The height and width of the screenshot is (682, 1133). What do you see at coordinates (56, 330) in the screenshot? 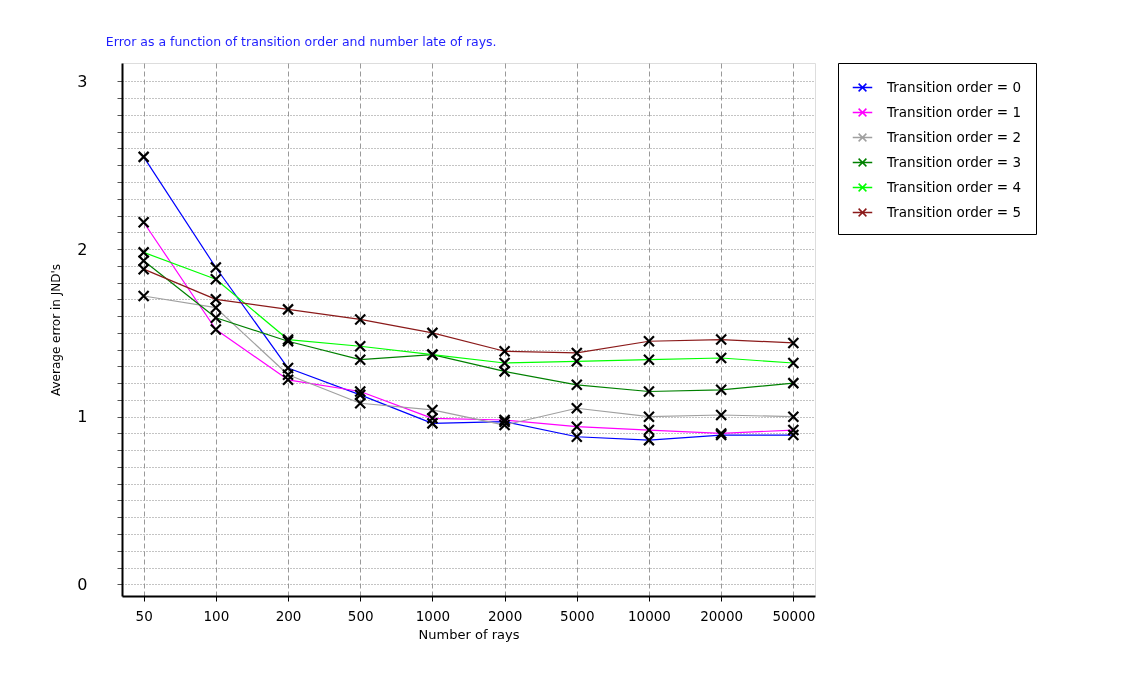
I see `y-axis-title: Average error in JND's` at bounding box center [56, 330].